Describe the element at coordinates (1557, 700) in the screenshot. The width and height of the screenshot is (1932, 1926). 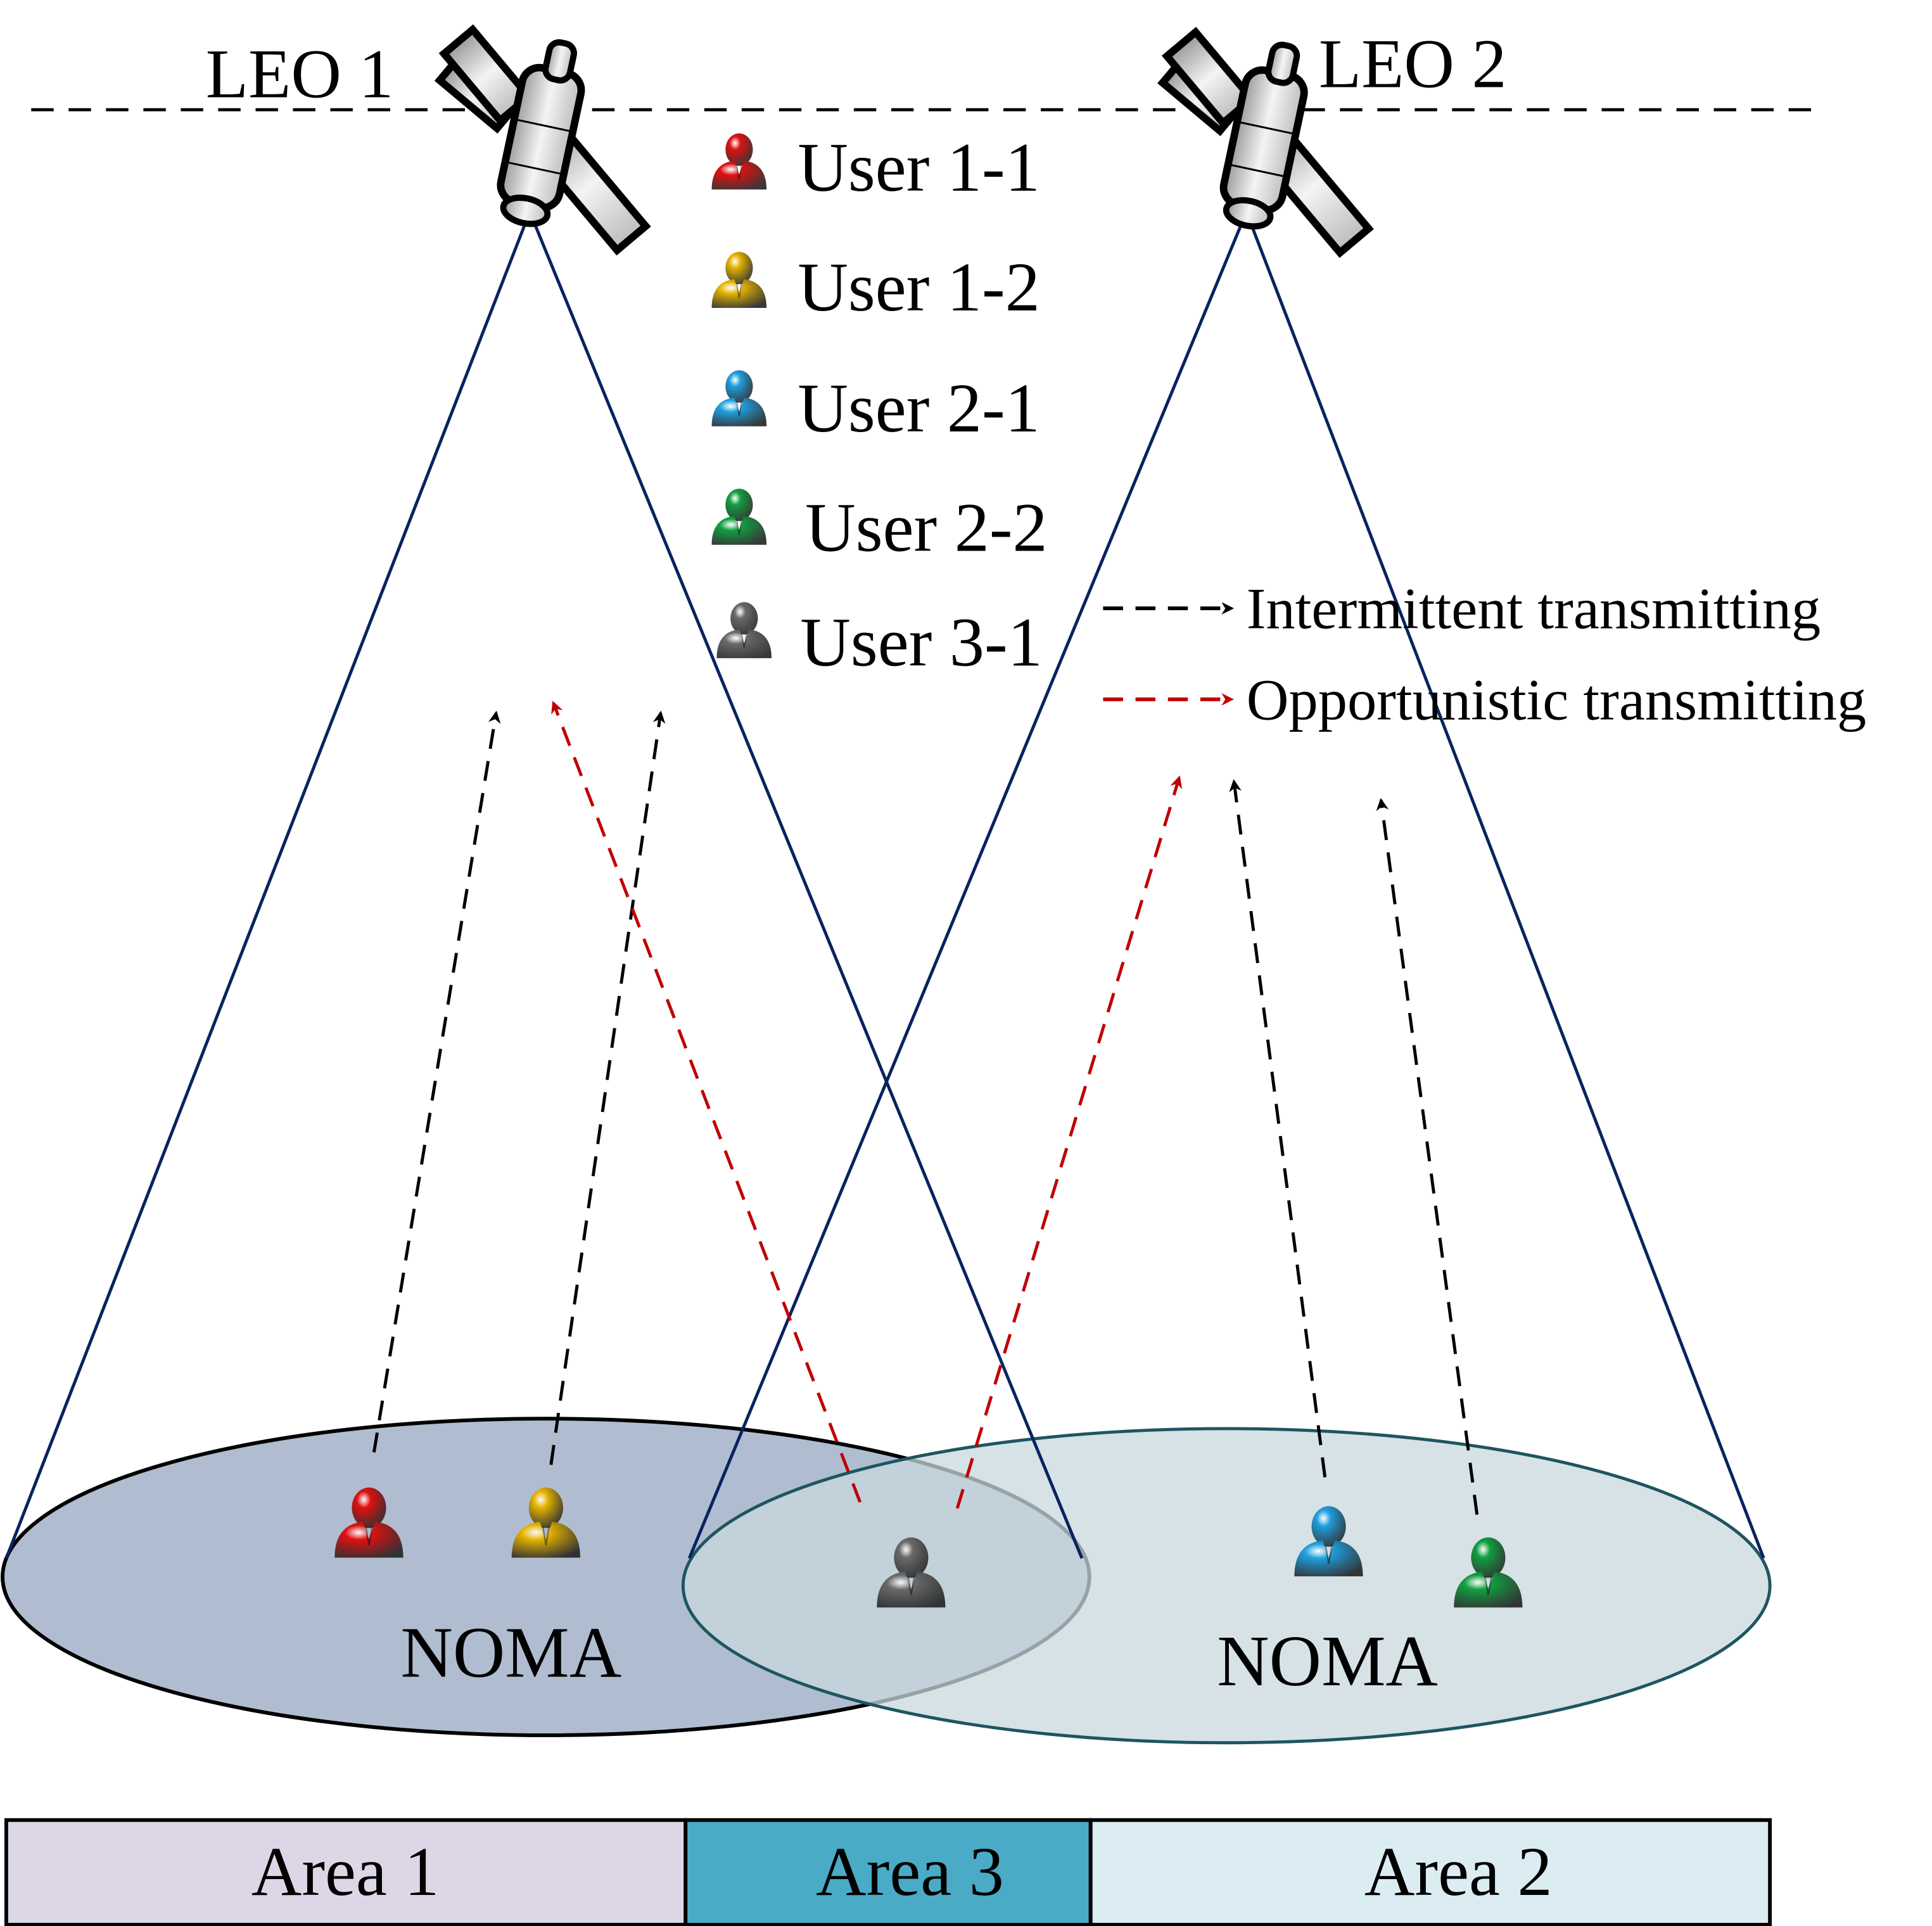
I see `legend-label-opportunistic: Opportunistic transmitting` at that location.